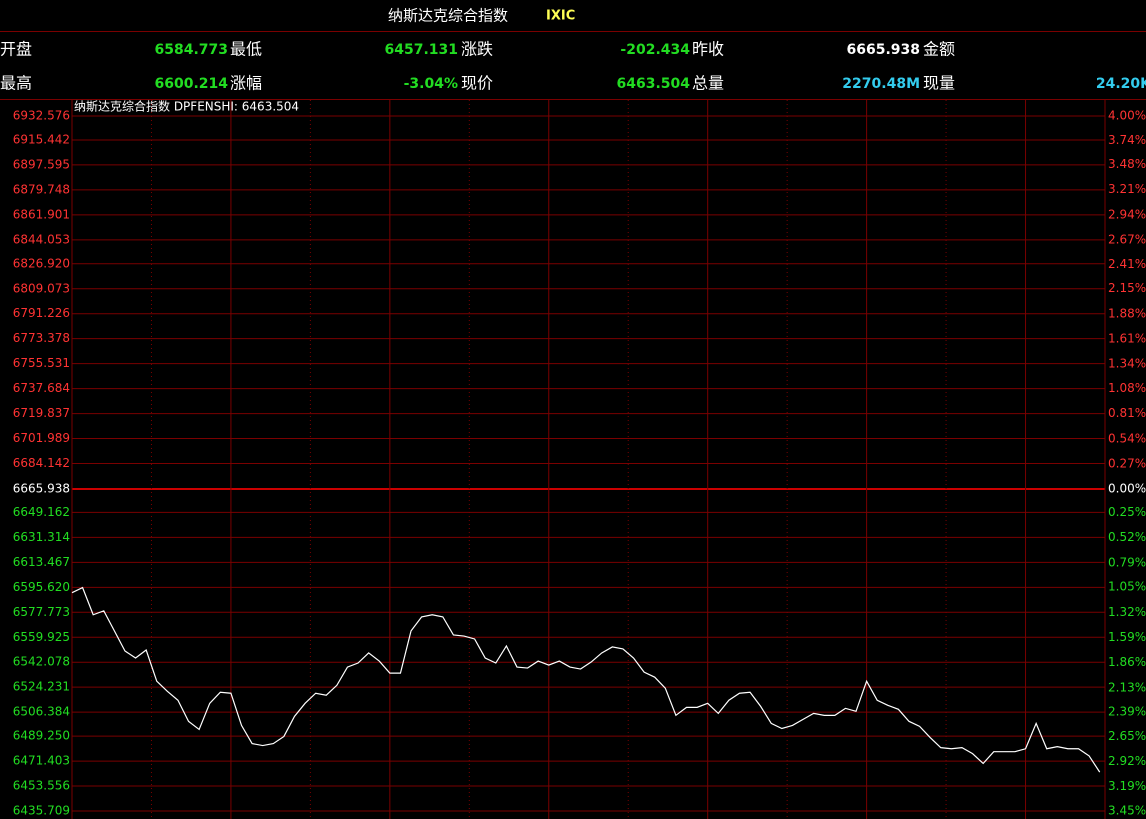 This screenshot has width=1146, height=819. What do you see at coordinates (41, 488) in the screenshot?
I see `y-tick-label: 6665.938` at bounding box center [41, 488].